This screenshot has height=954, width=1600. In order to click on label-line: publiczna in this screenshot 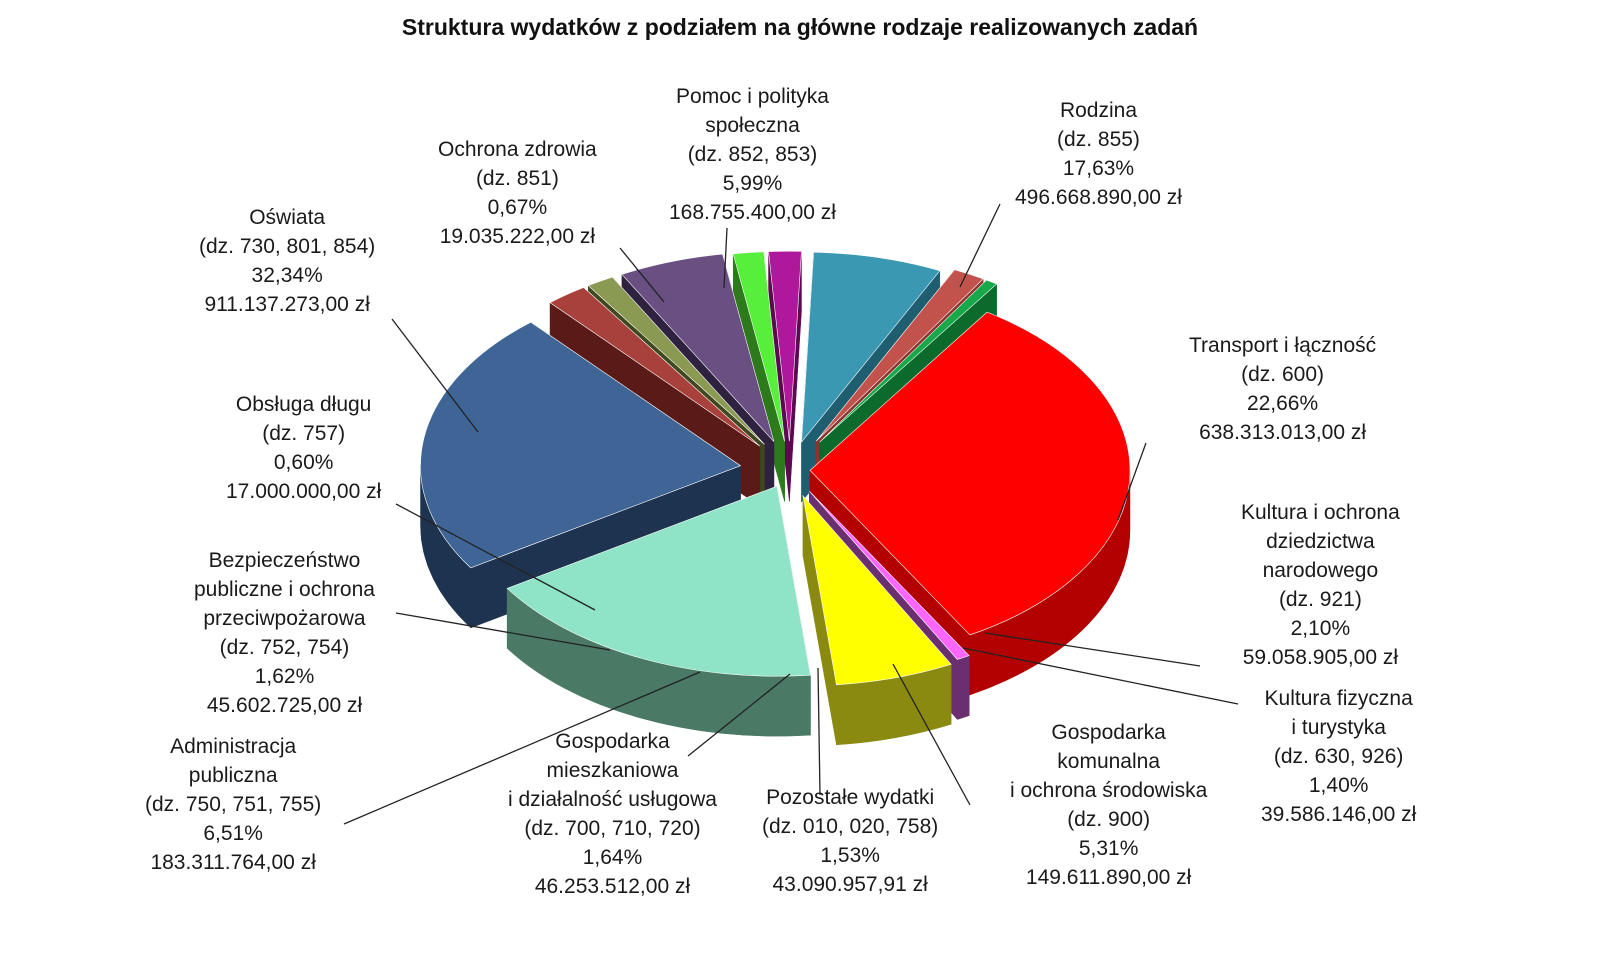, I will do `click(233, 775)`.